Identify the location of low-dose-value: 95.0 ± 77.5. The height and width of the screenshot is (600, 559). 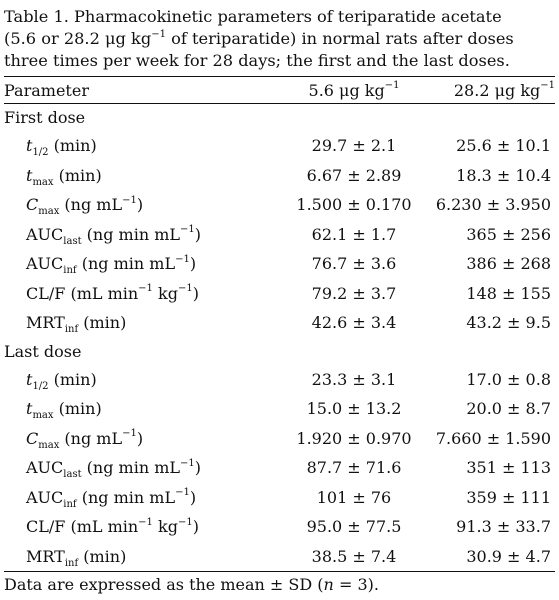
(354, 527).